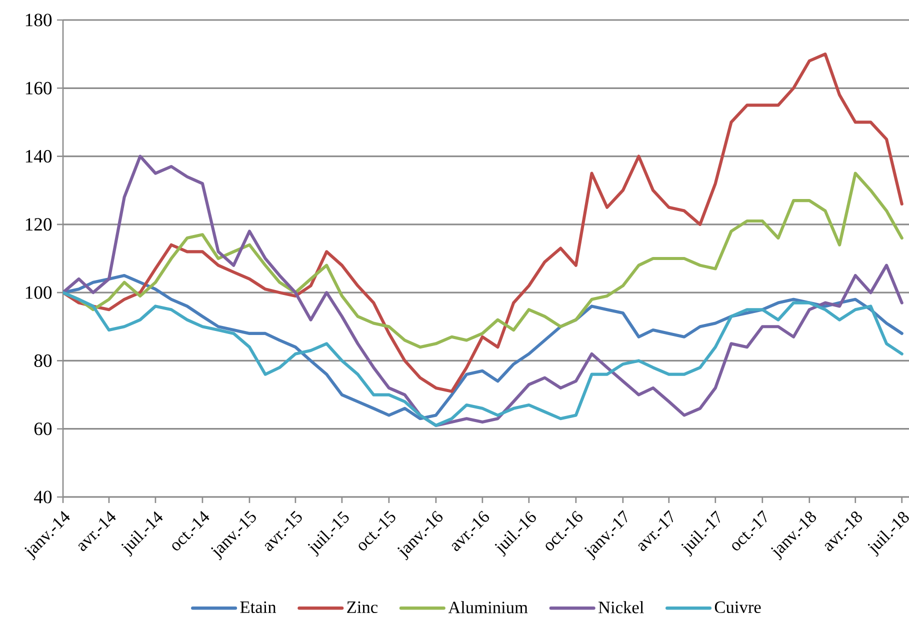  I want to click on y-tick-label: 100, so click(39, 292).